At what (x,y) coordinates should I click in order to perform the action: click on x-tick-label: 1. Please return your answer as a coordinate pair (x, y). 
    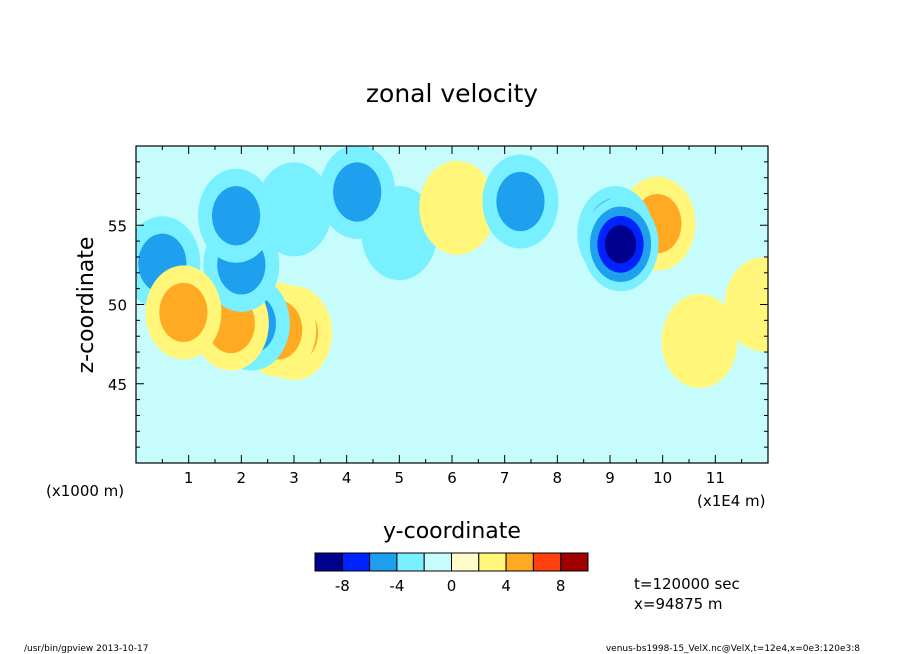
    Looking at the image, I should click on (189, 478).